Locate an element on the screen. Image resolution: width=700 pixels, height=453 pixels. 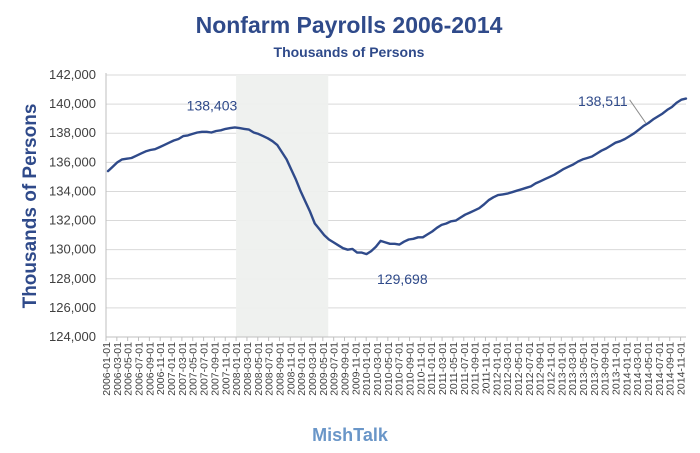
recession-shading is located at coordinates (282, 206).